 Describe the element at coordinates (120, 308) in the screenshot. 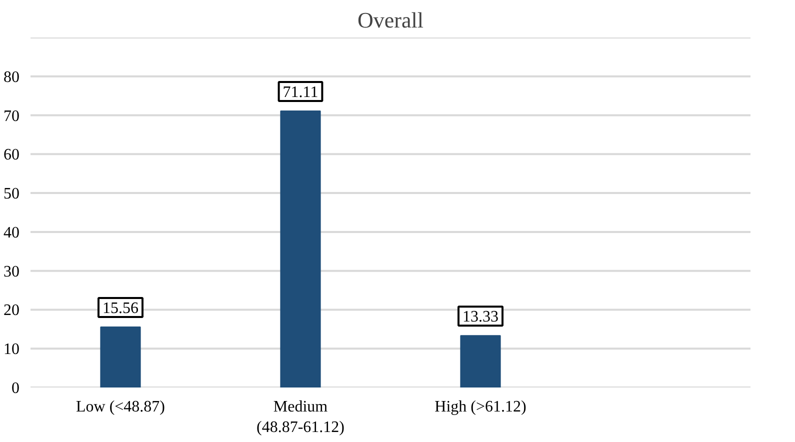

I see `data-label: 15.56` at that location.